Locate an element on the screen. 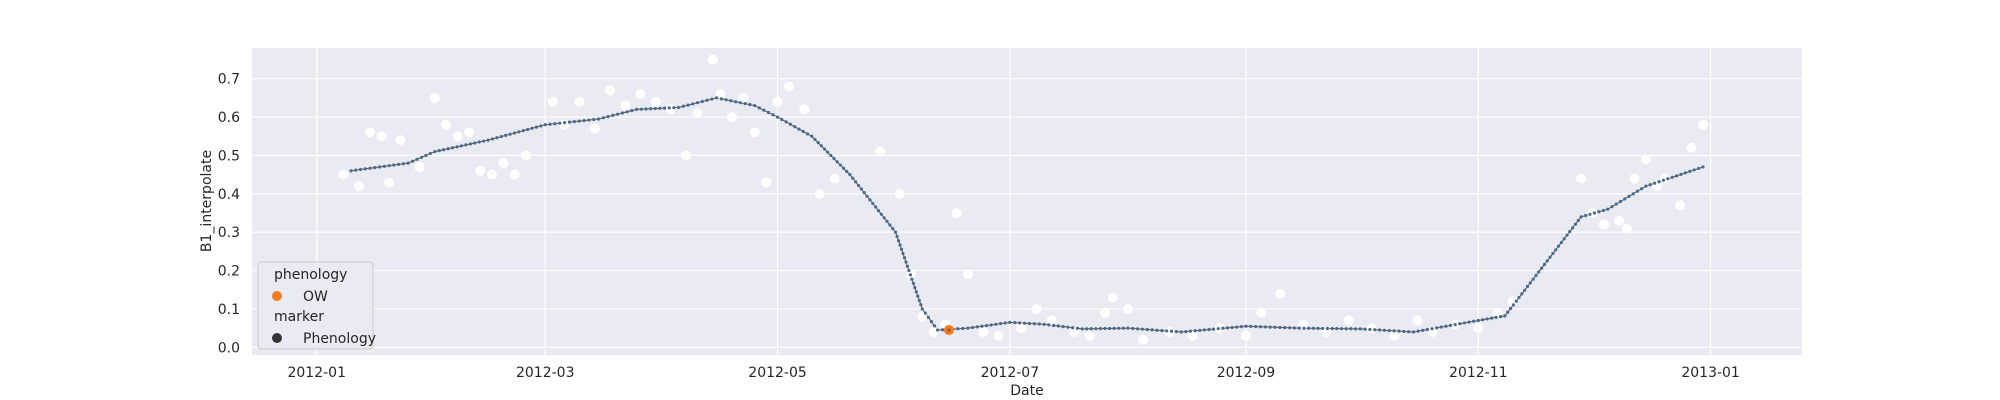 Image resolution: width=2000 pixels, height=400 pixels. legend: phenology OW marker Phenology is located at coordinates (316, 305).